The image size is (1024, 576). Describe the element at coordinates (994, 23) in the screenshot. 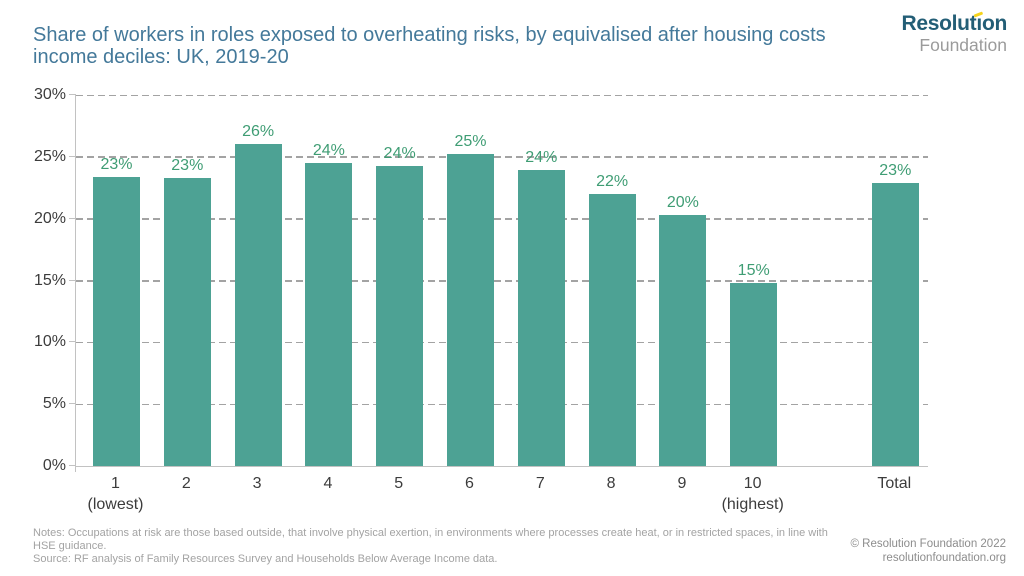

I see `logo-text-post: on` at that location.